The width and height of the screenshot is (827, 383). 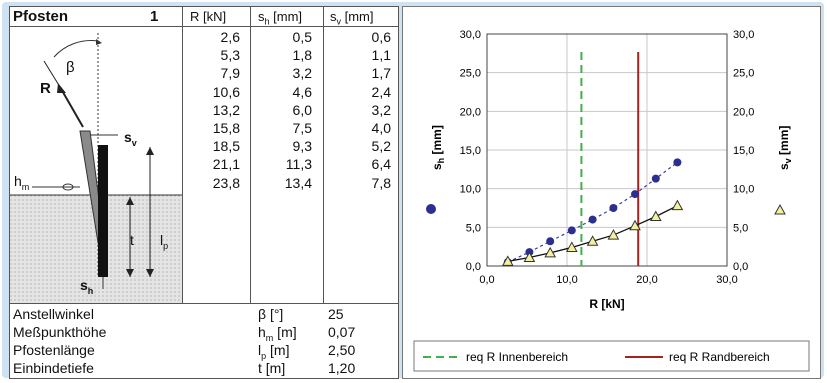 I want to click on y-tick-label: 20,0, so click(x=470, y=112).